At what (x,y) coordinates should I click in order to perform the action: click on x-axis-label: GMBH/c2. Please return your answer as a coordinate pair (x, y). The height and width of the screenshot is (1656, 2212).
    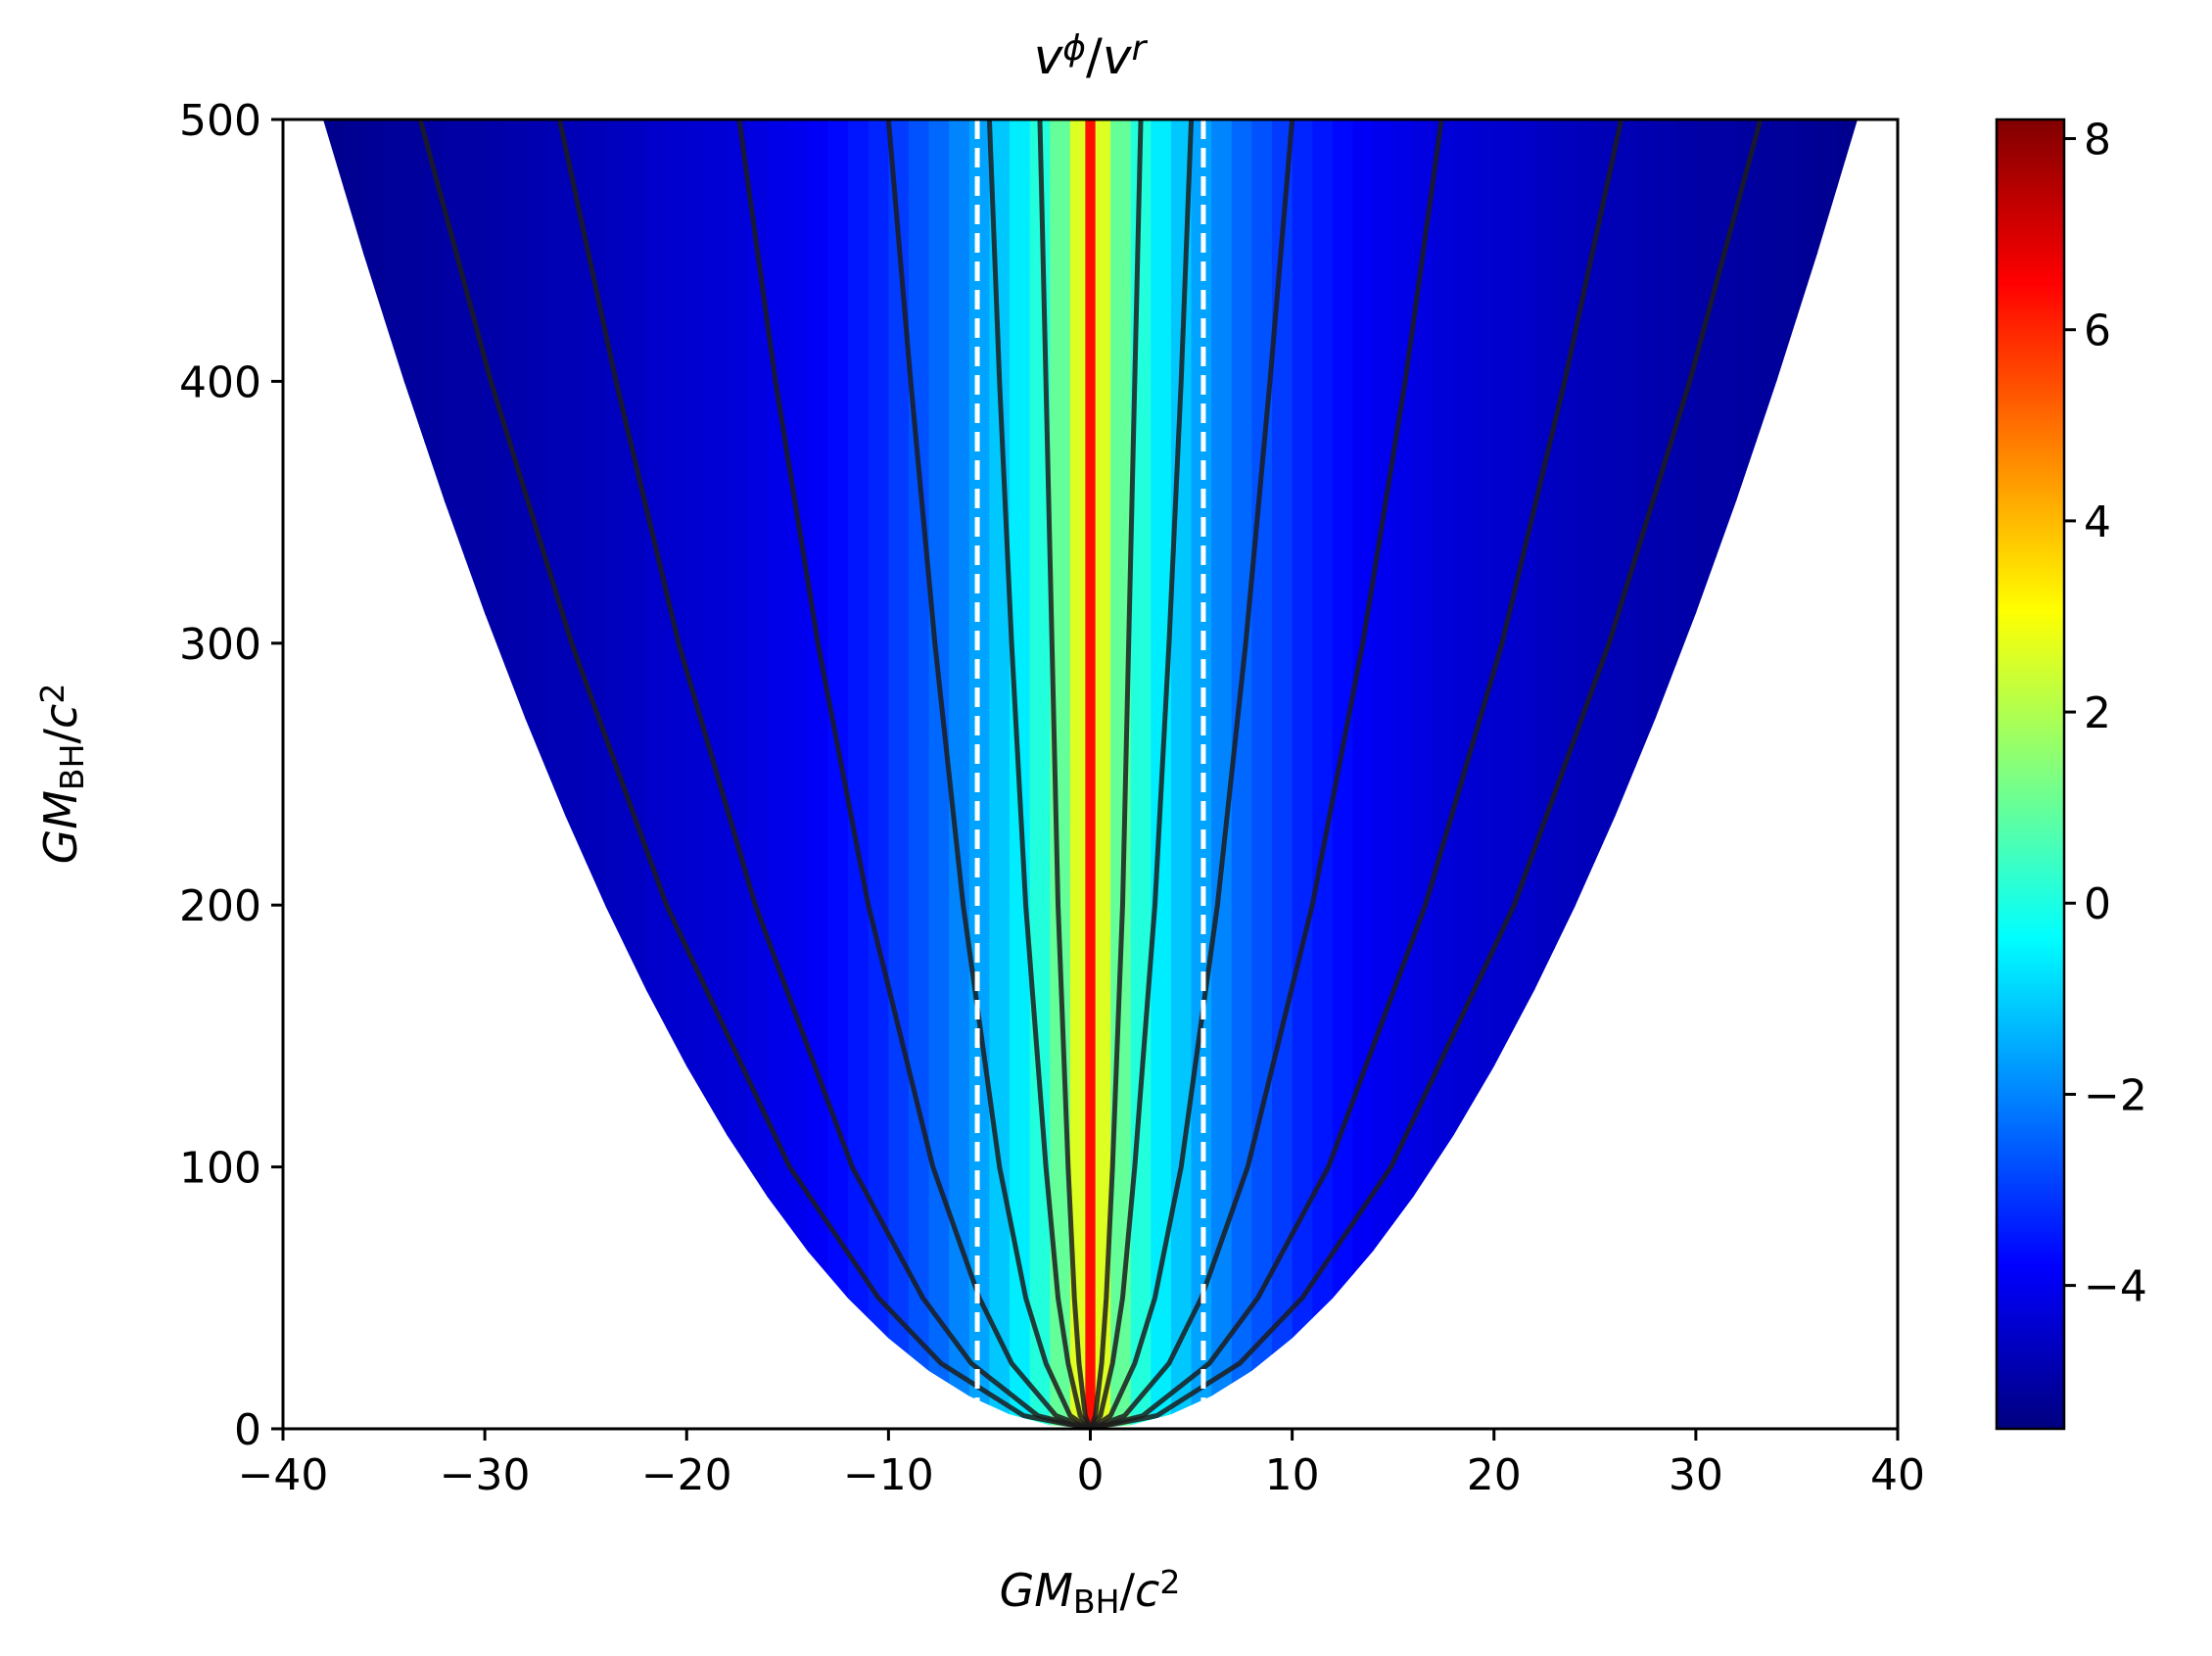
    Looking at the image, I should click on (1090, 1592).